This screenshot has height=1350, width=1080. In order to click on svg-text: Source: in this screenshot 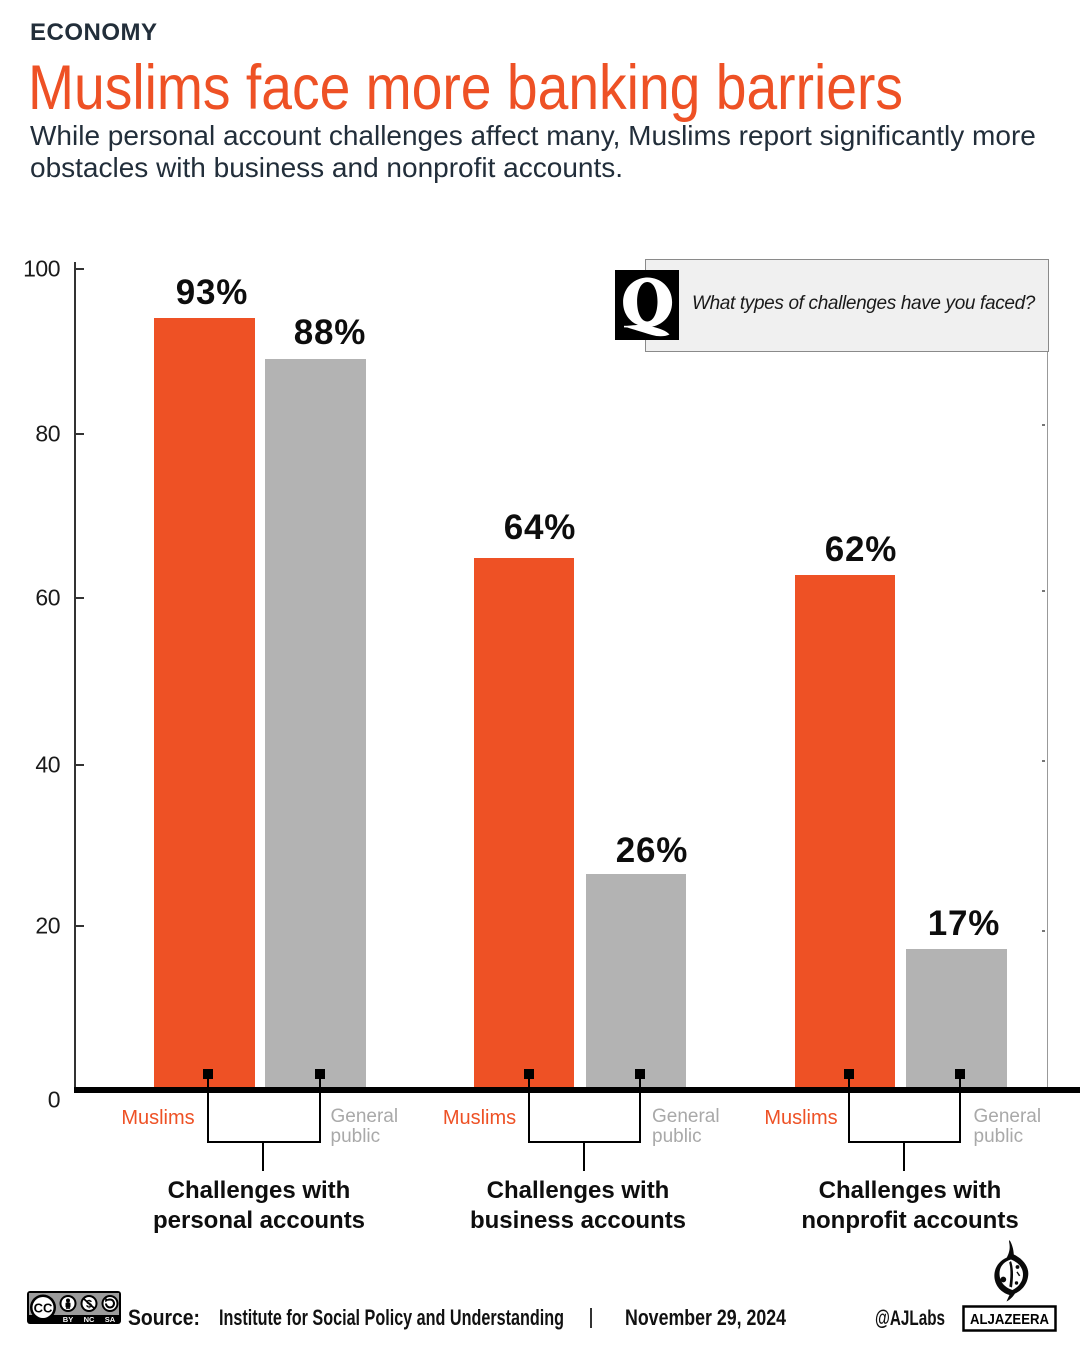, I will do `click(164, 1317)`.